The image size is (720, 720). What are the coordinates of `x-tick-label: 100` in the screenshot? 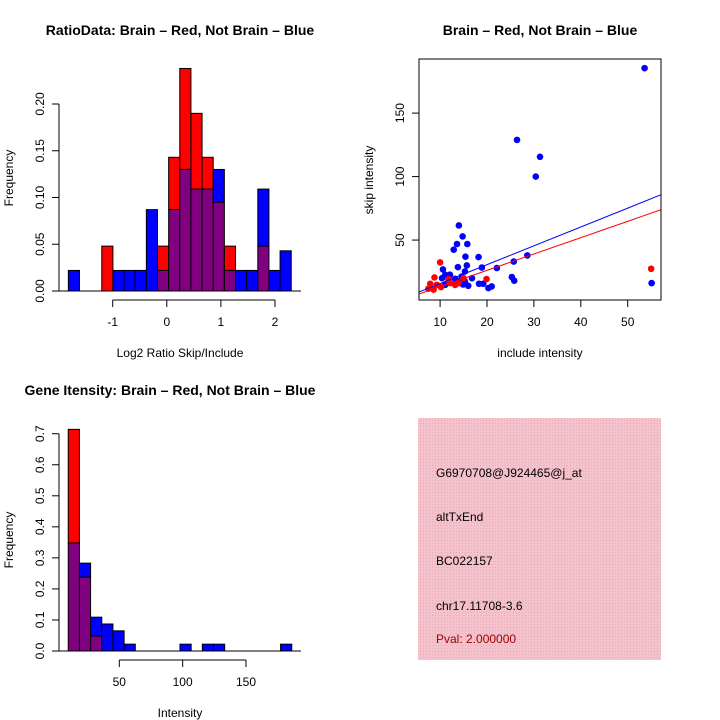 It's located at (183, 682).